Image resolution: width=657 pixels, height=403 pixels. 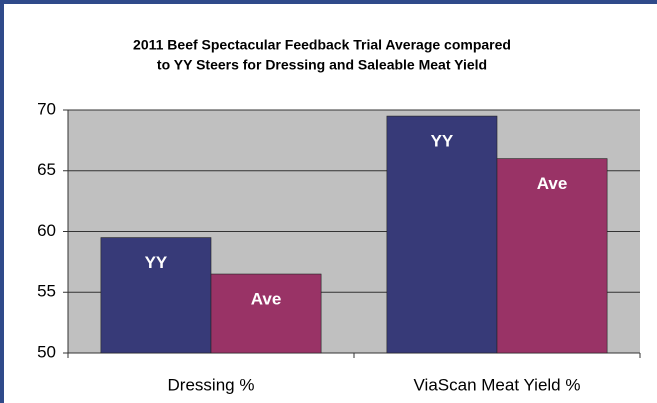 I want to click on x-tick-label: Dressing %, so click(x=211, y=384).